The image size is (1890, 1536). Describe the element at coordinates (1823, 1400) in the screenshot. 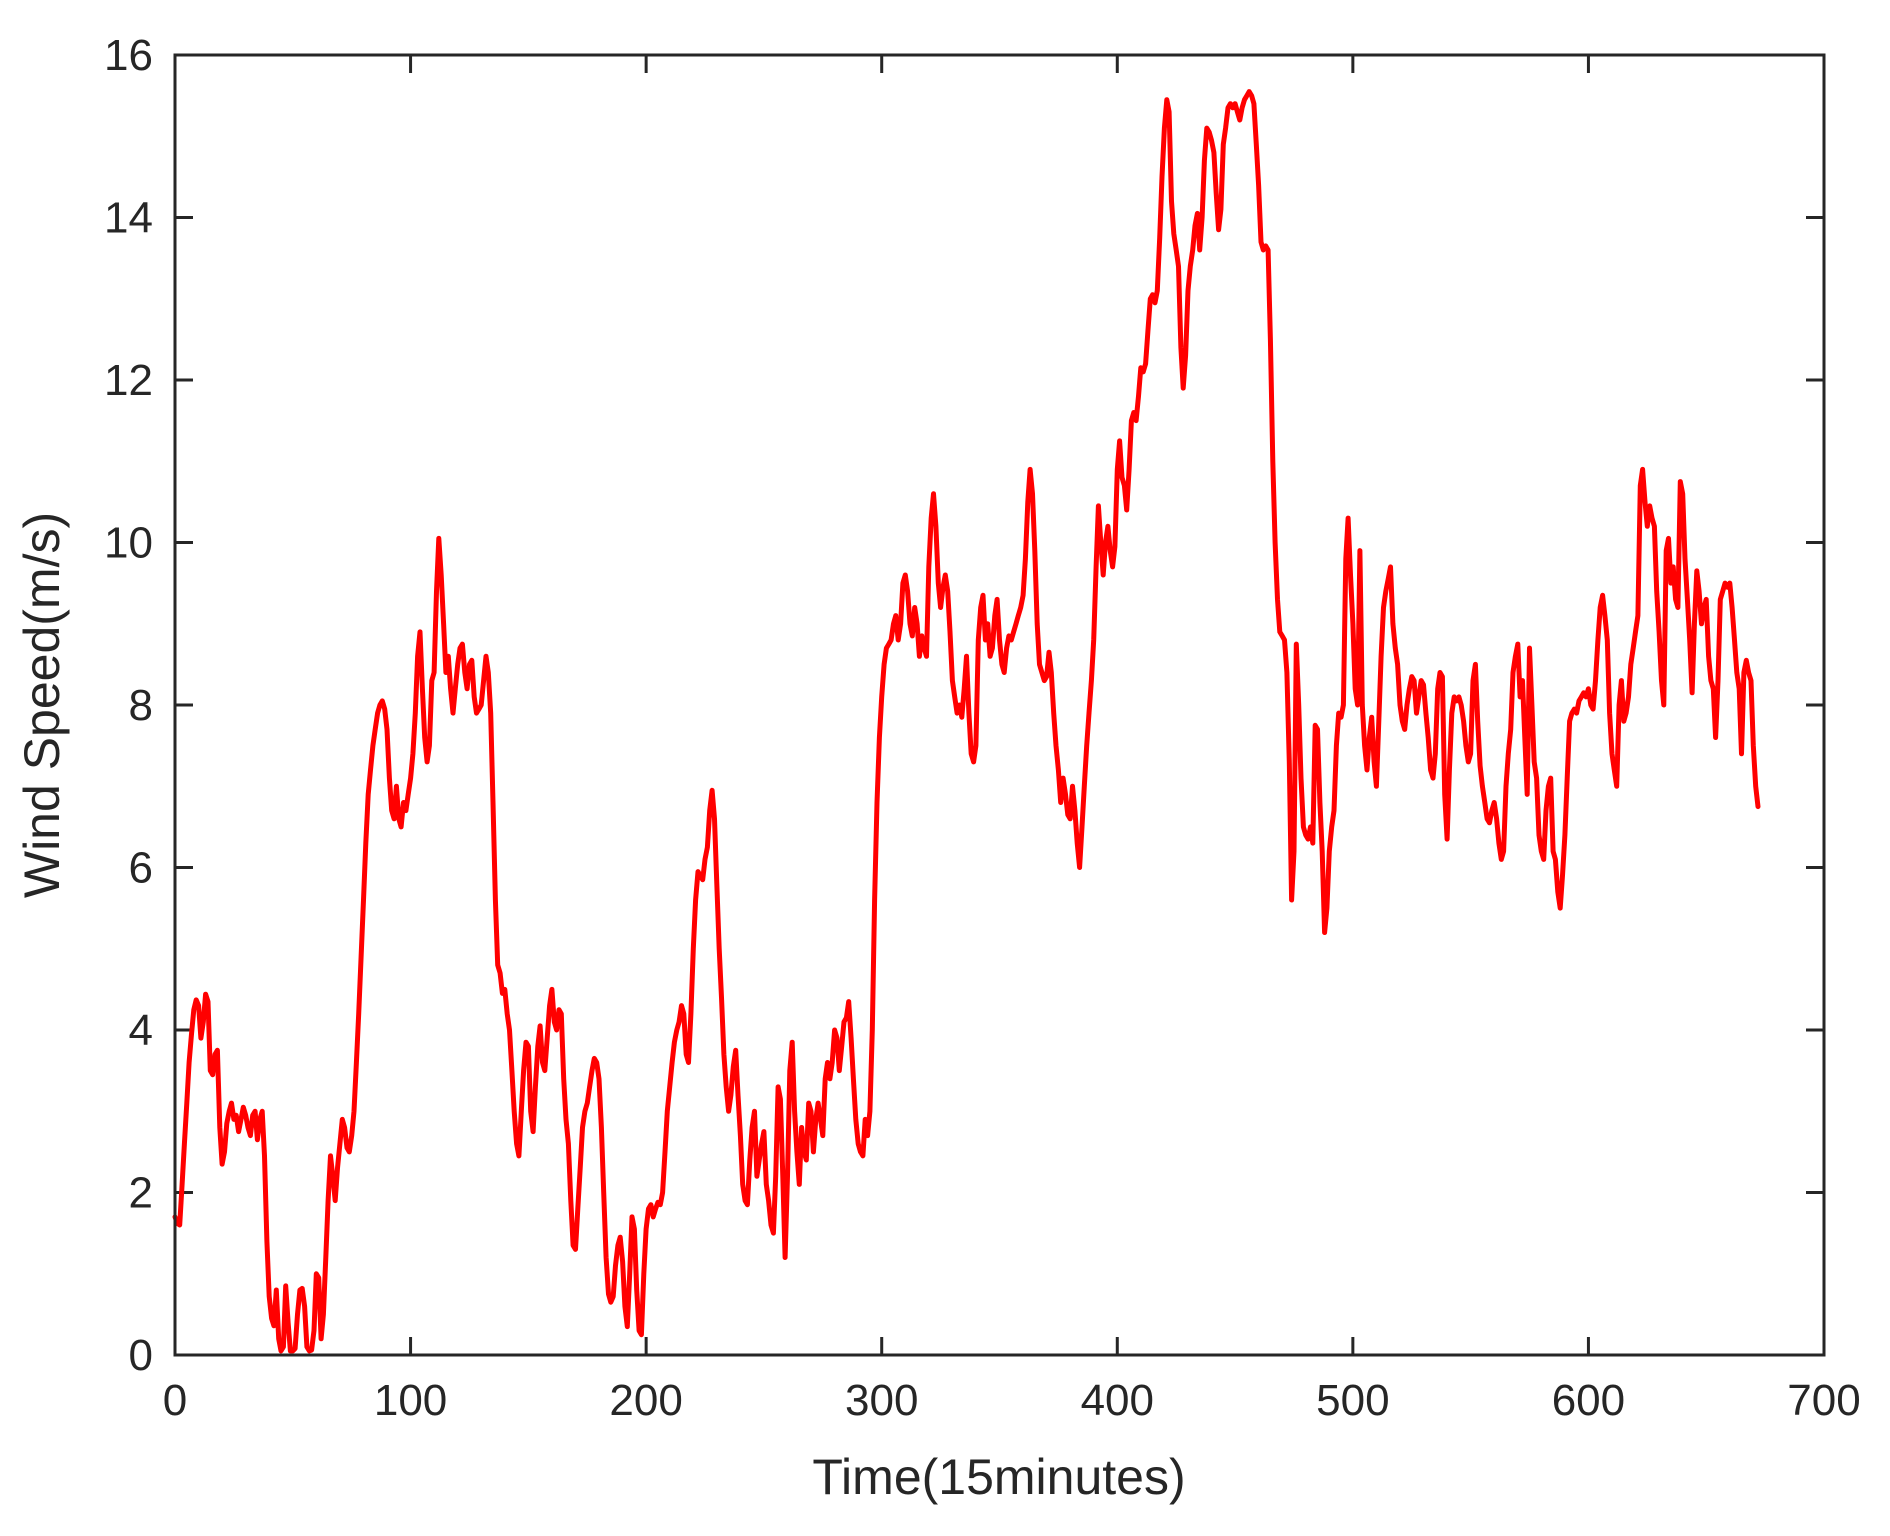

I see `tick-label: 700` at that location.